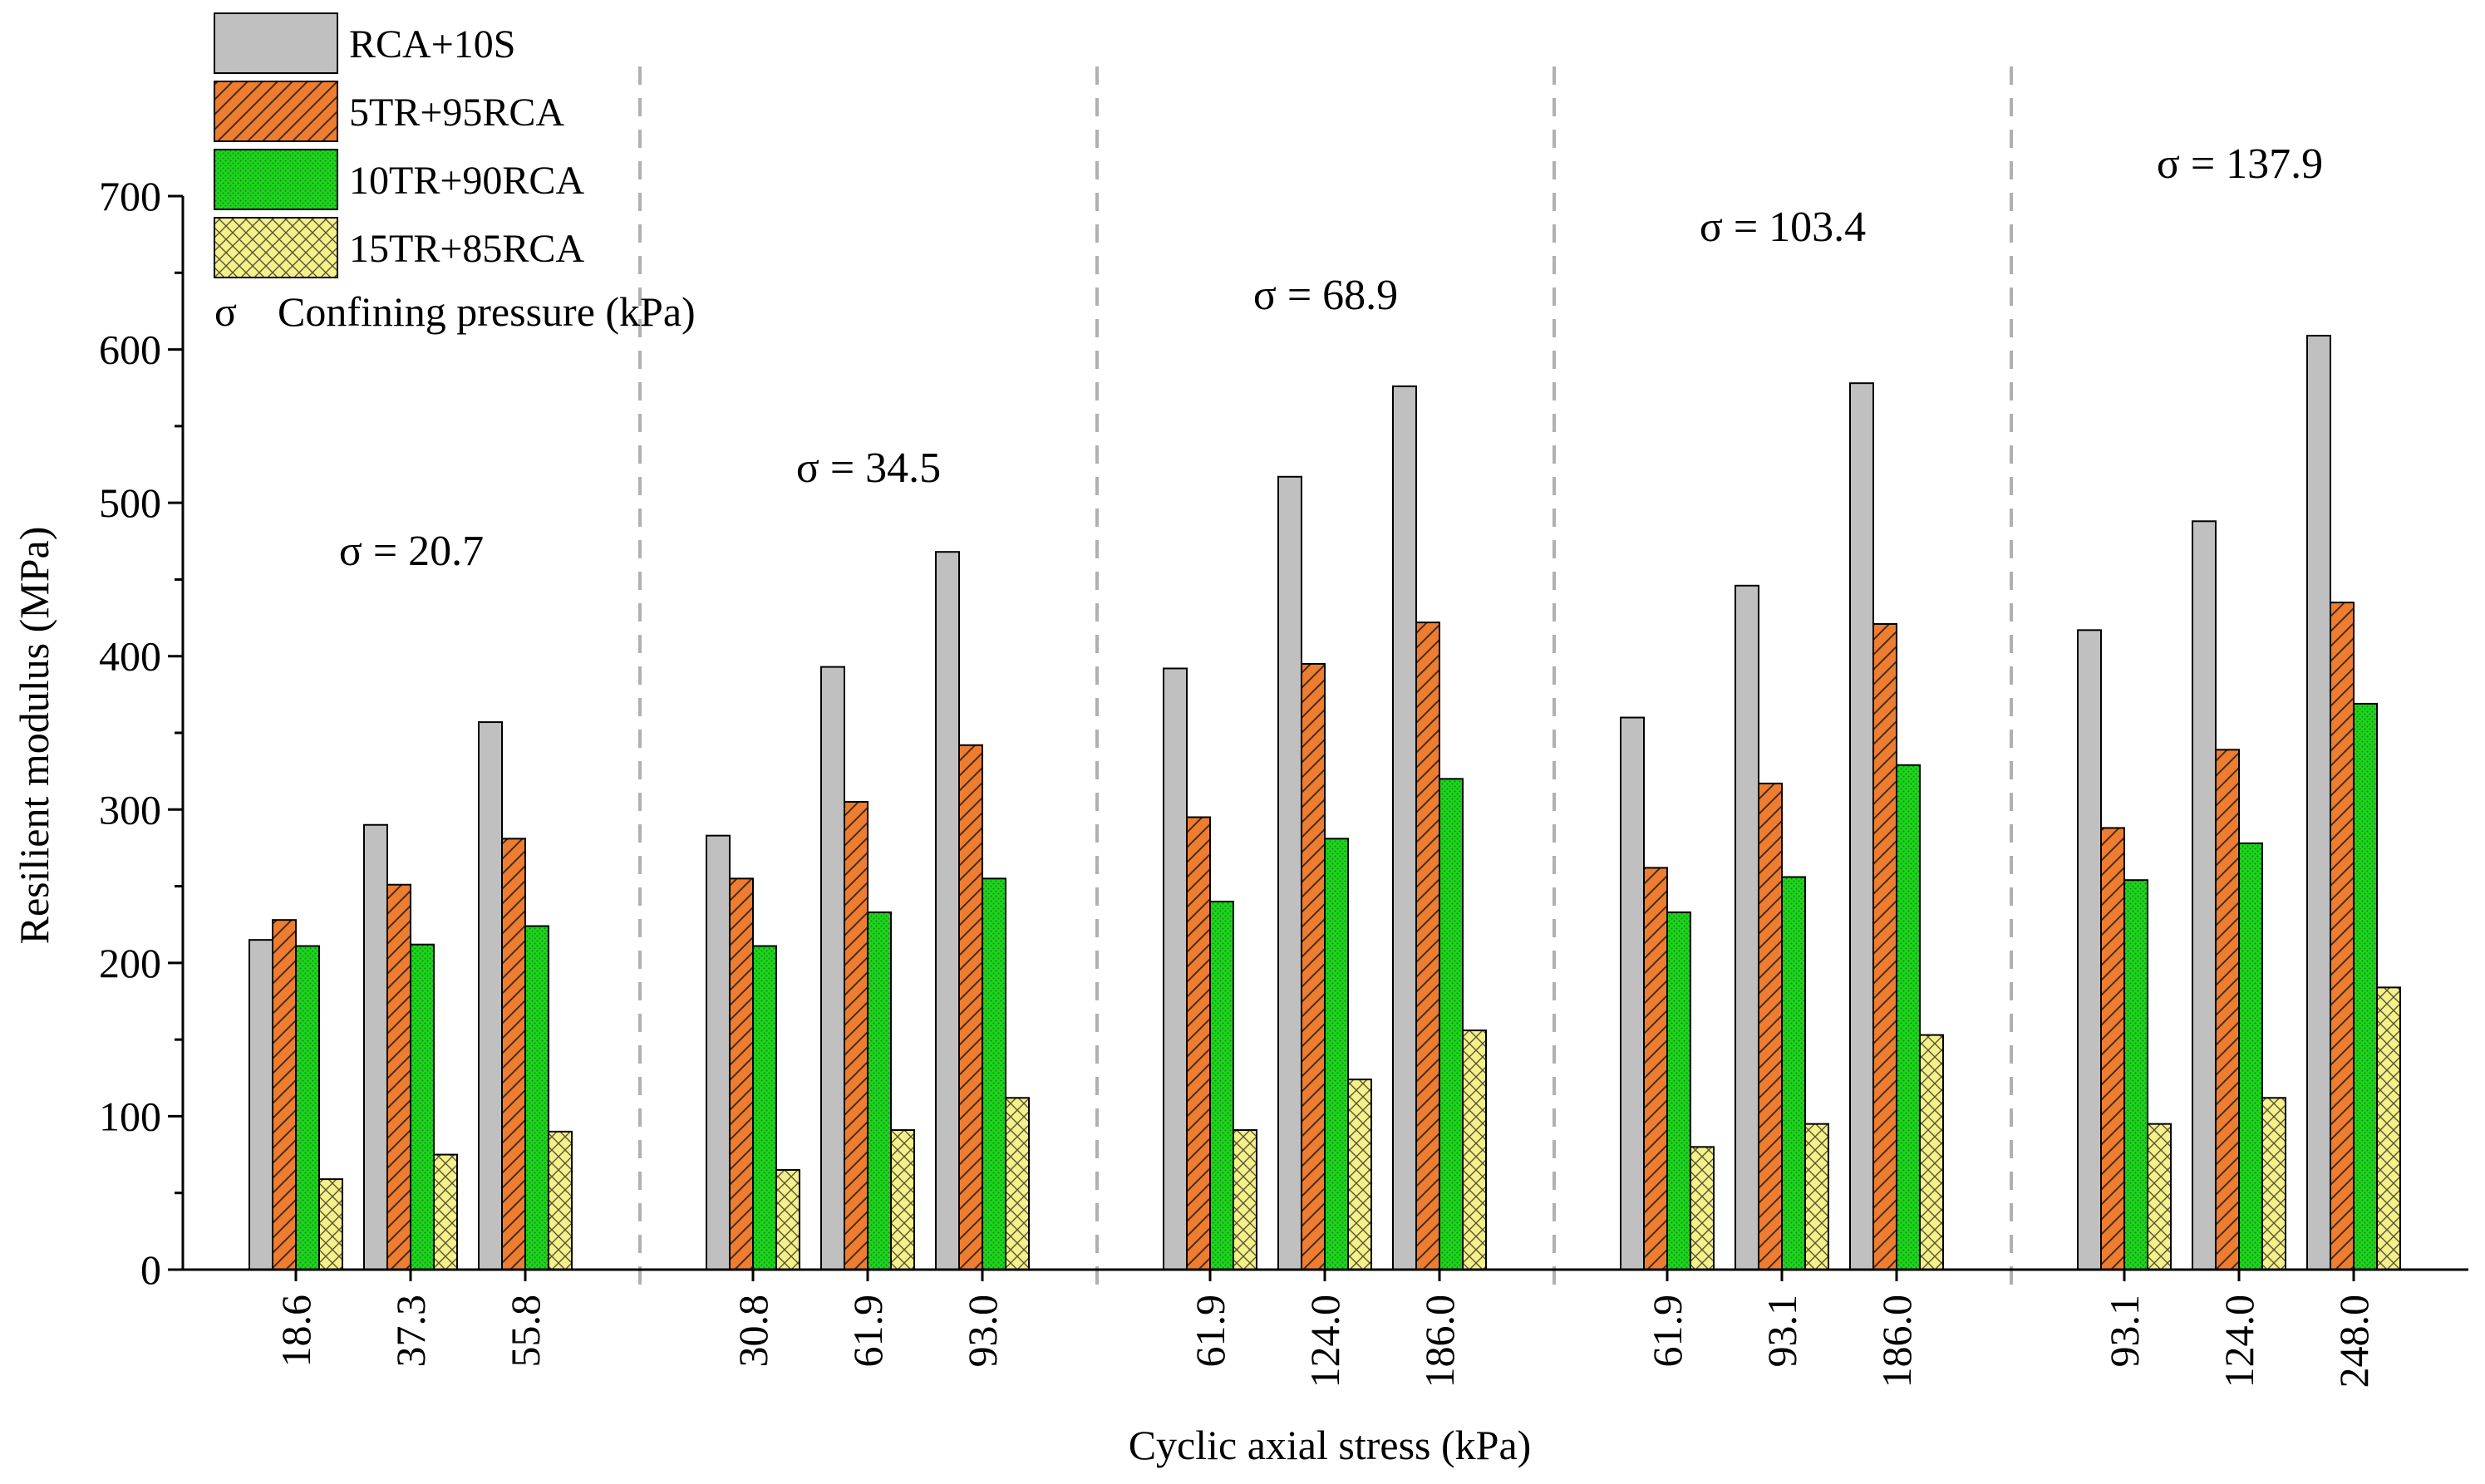  Describe the element at coordinates (2342, 936) in the screenshot. I see `bar-5tr-95rca-248.0` at that location.